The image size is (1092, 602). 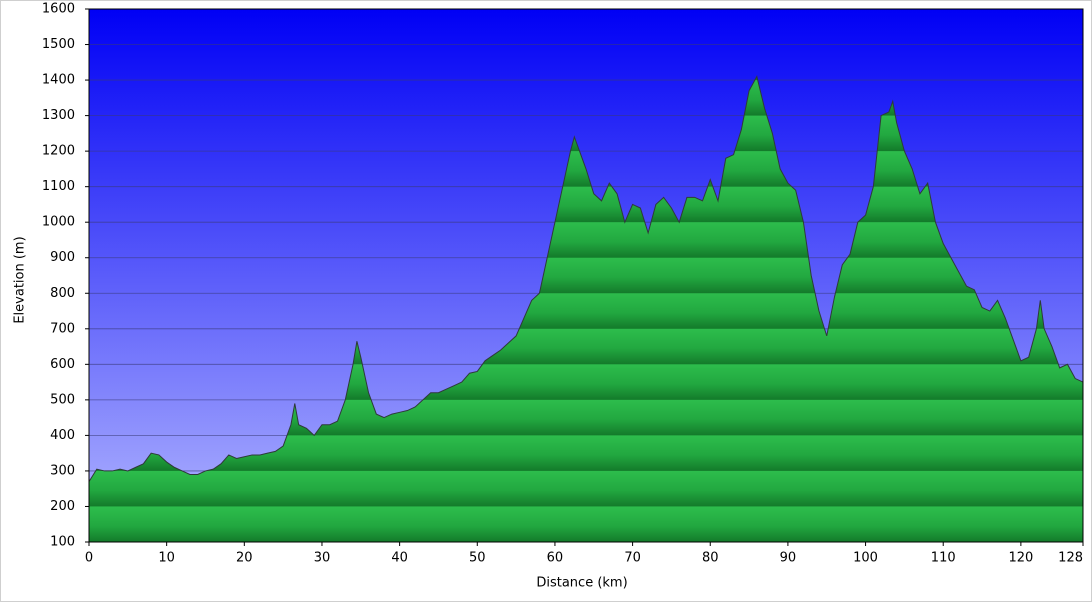 I want to click on x-tick-label: 80, so click(x=710, y=558).